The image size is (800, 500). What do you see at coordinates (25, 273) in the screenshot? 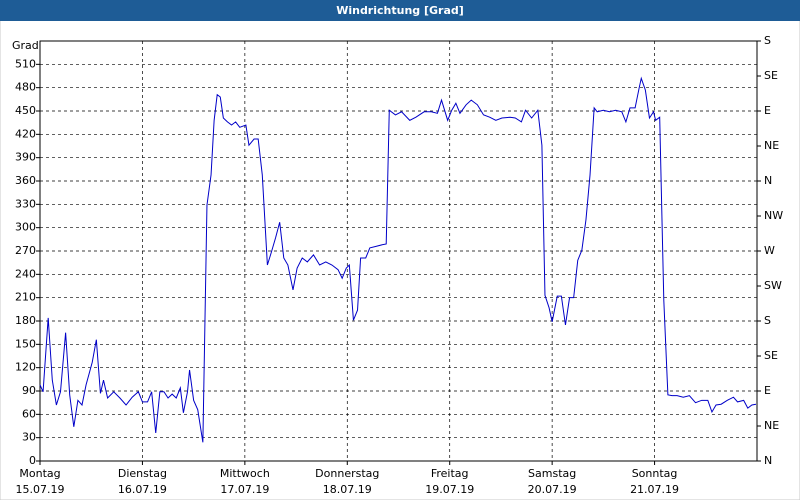
I see `y-tick-label: 240` at bounding box center [25, 273].